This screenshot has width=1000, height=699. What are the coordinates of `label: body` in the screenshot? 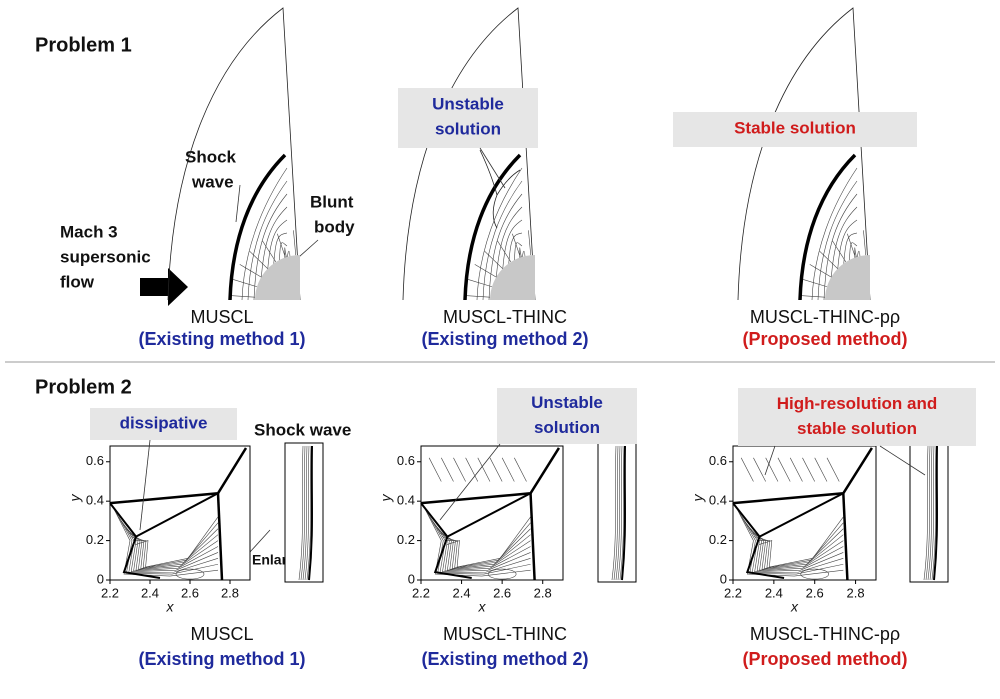 It's located at (334, 226).